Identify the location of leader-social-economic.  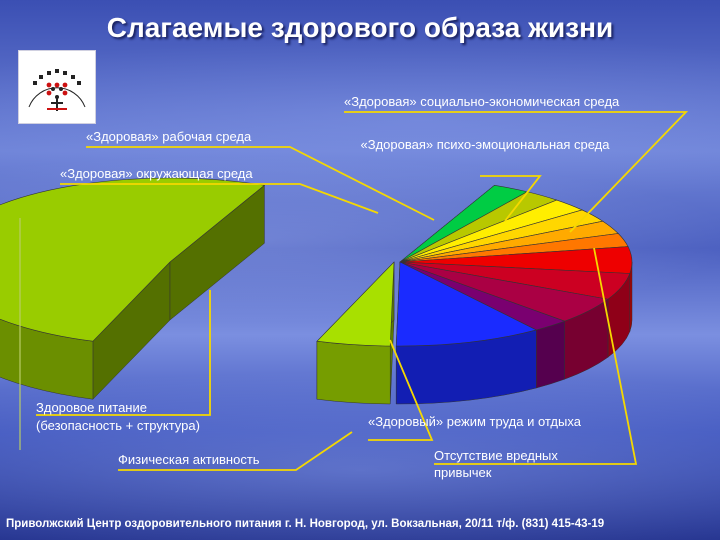
(516, 172).